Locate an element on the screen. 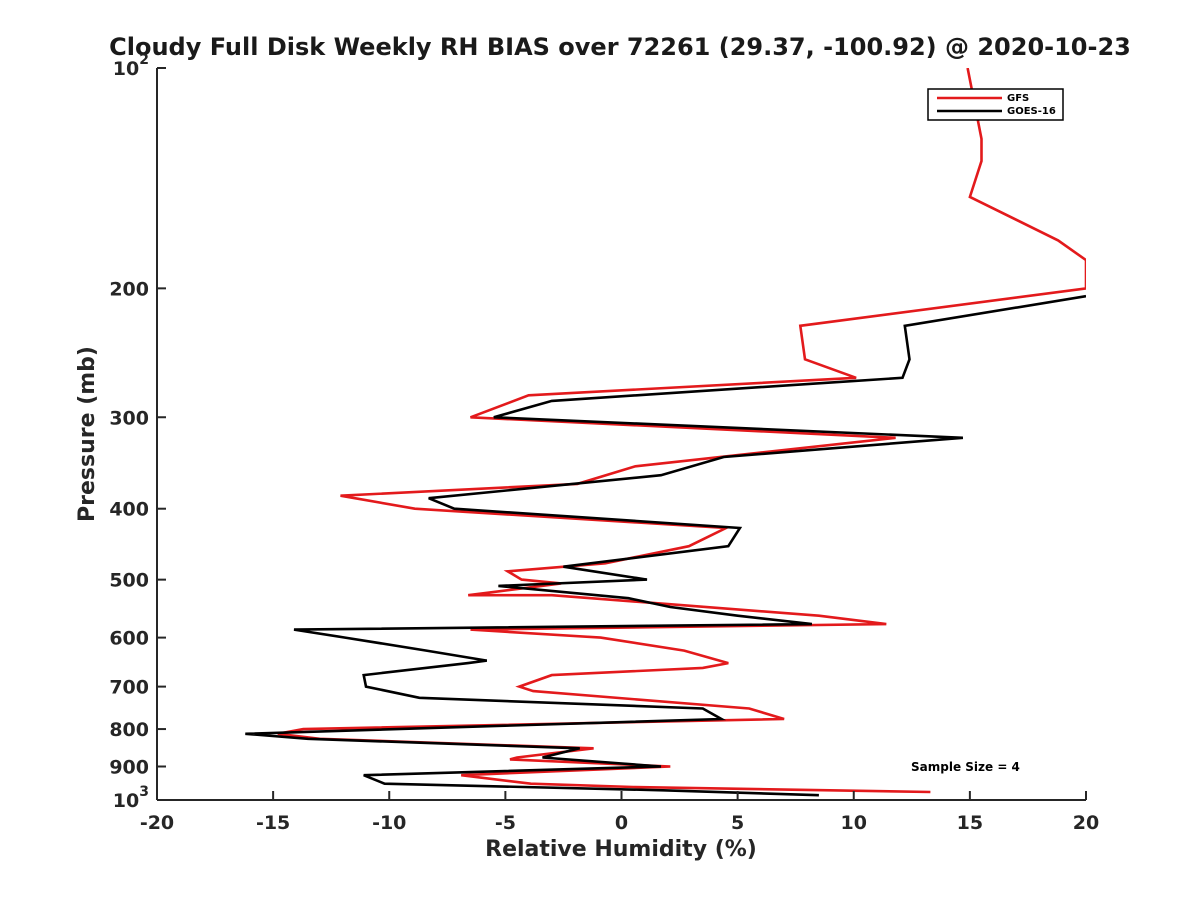 Image resolution: width=1200 pixels, height=900 pixels. legend-label-gfs: GFS is located at coordinates (1018, 98).